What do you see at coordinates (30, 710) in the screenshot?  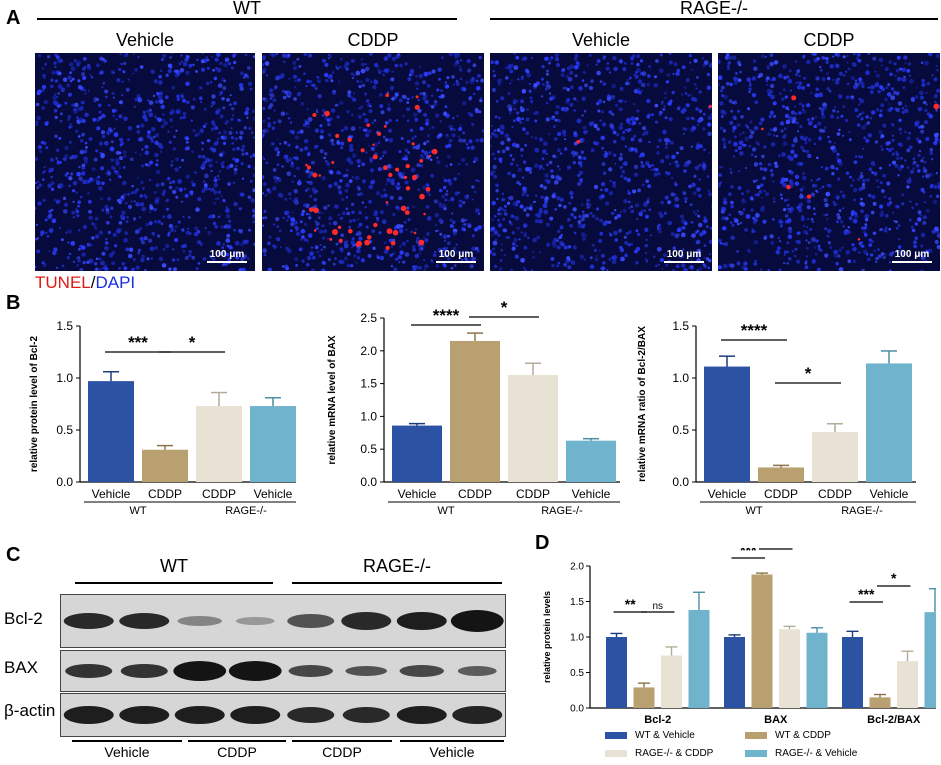 I see `blot-row-label-bactin: β-actin` at bounding box center [30, 710].